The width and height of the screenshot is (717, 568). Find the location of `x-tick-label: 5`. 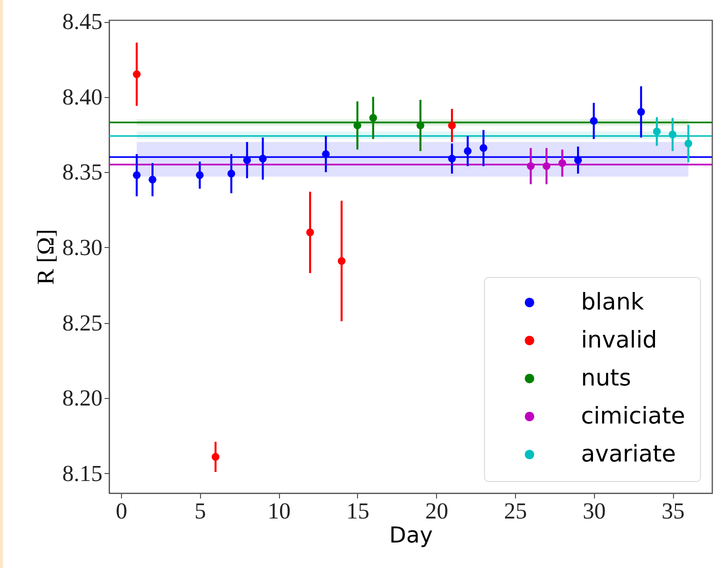

x-tick-label: 5 is located at coordinates (200, 511).